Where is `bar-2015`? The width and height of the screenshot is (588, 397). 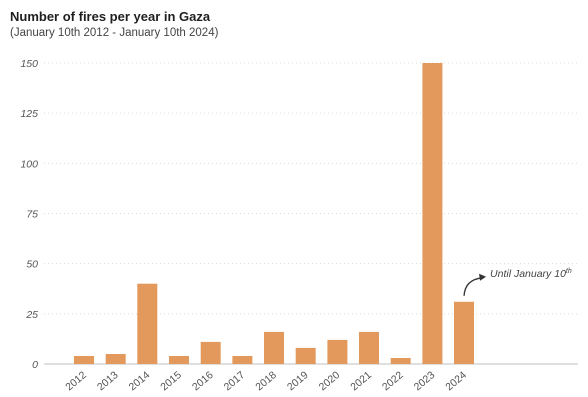 bar-2015 is located at coordinates (179, 360).